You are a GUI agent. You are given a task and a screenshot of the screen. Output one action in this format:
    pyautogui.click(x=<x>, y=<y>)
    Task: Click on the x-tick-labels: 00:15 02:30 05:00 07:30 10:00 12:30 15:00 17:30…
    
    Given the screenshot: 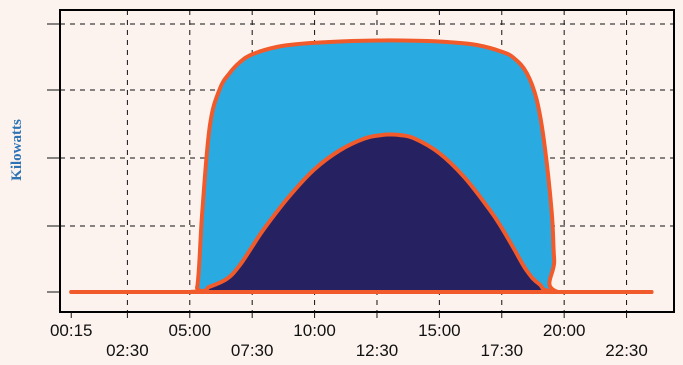 What is the action you would take?
    pyautogui.click(x=349, y=340)
    